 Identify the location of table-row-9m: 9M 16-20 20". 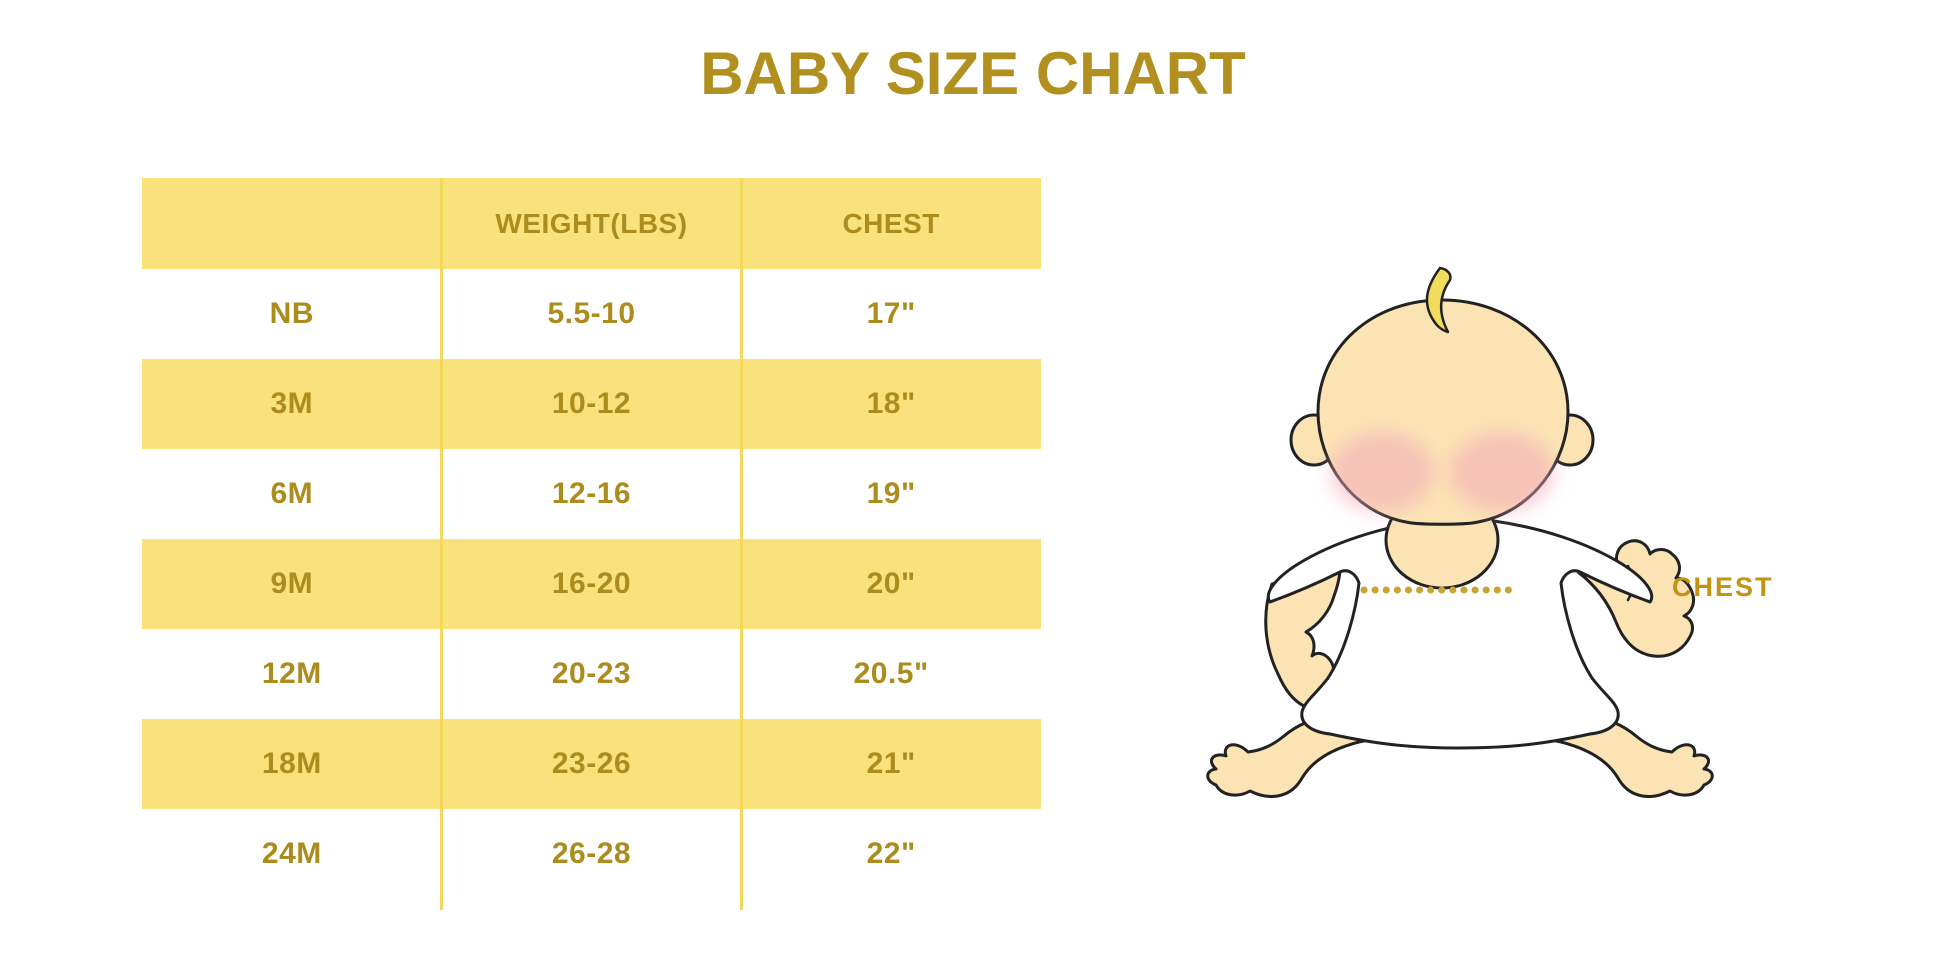
(591, 584).